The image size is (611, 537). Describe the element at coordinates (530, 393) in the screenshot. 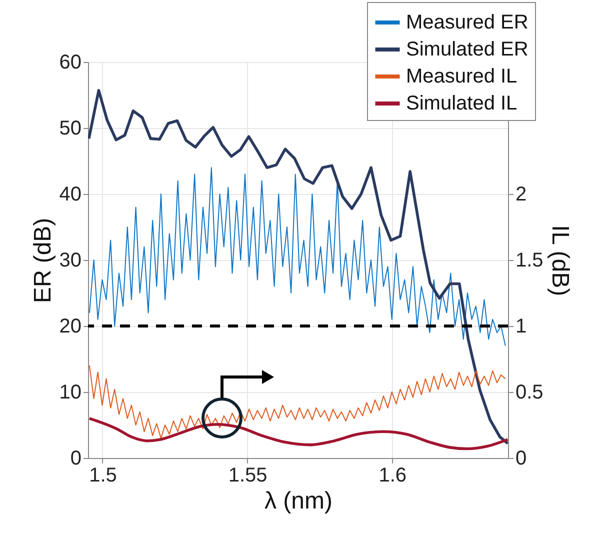

I see `y2-tick-label: 0.5` at that location.